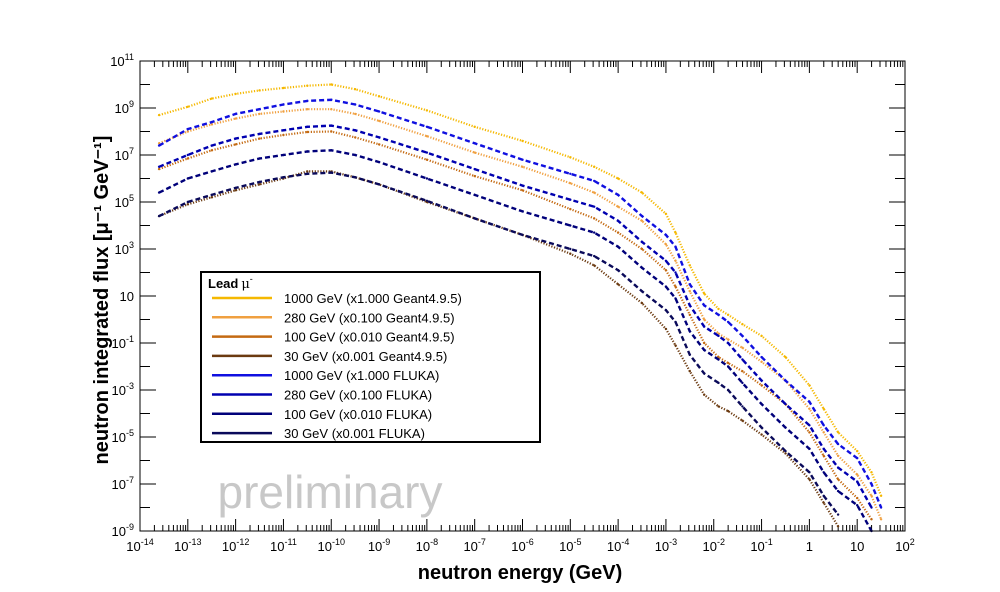  I want to click on y-tick-label: 10⁻³, so click(123, 389).